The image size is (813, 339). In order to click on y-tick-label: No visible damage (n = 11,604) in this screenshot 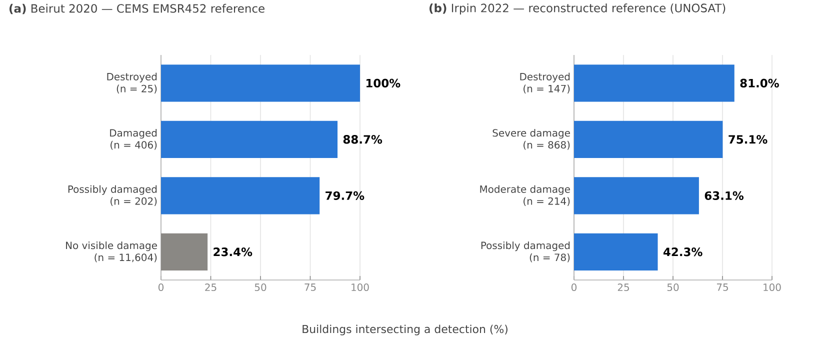, I will do `click(111, 251)`.